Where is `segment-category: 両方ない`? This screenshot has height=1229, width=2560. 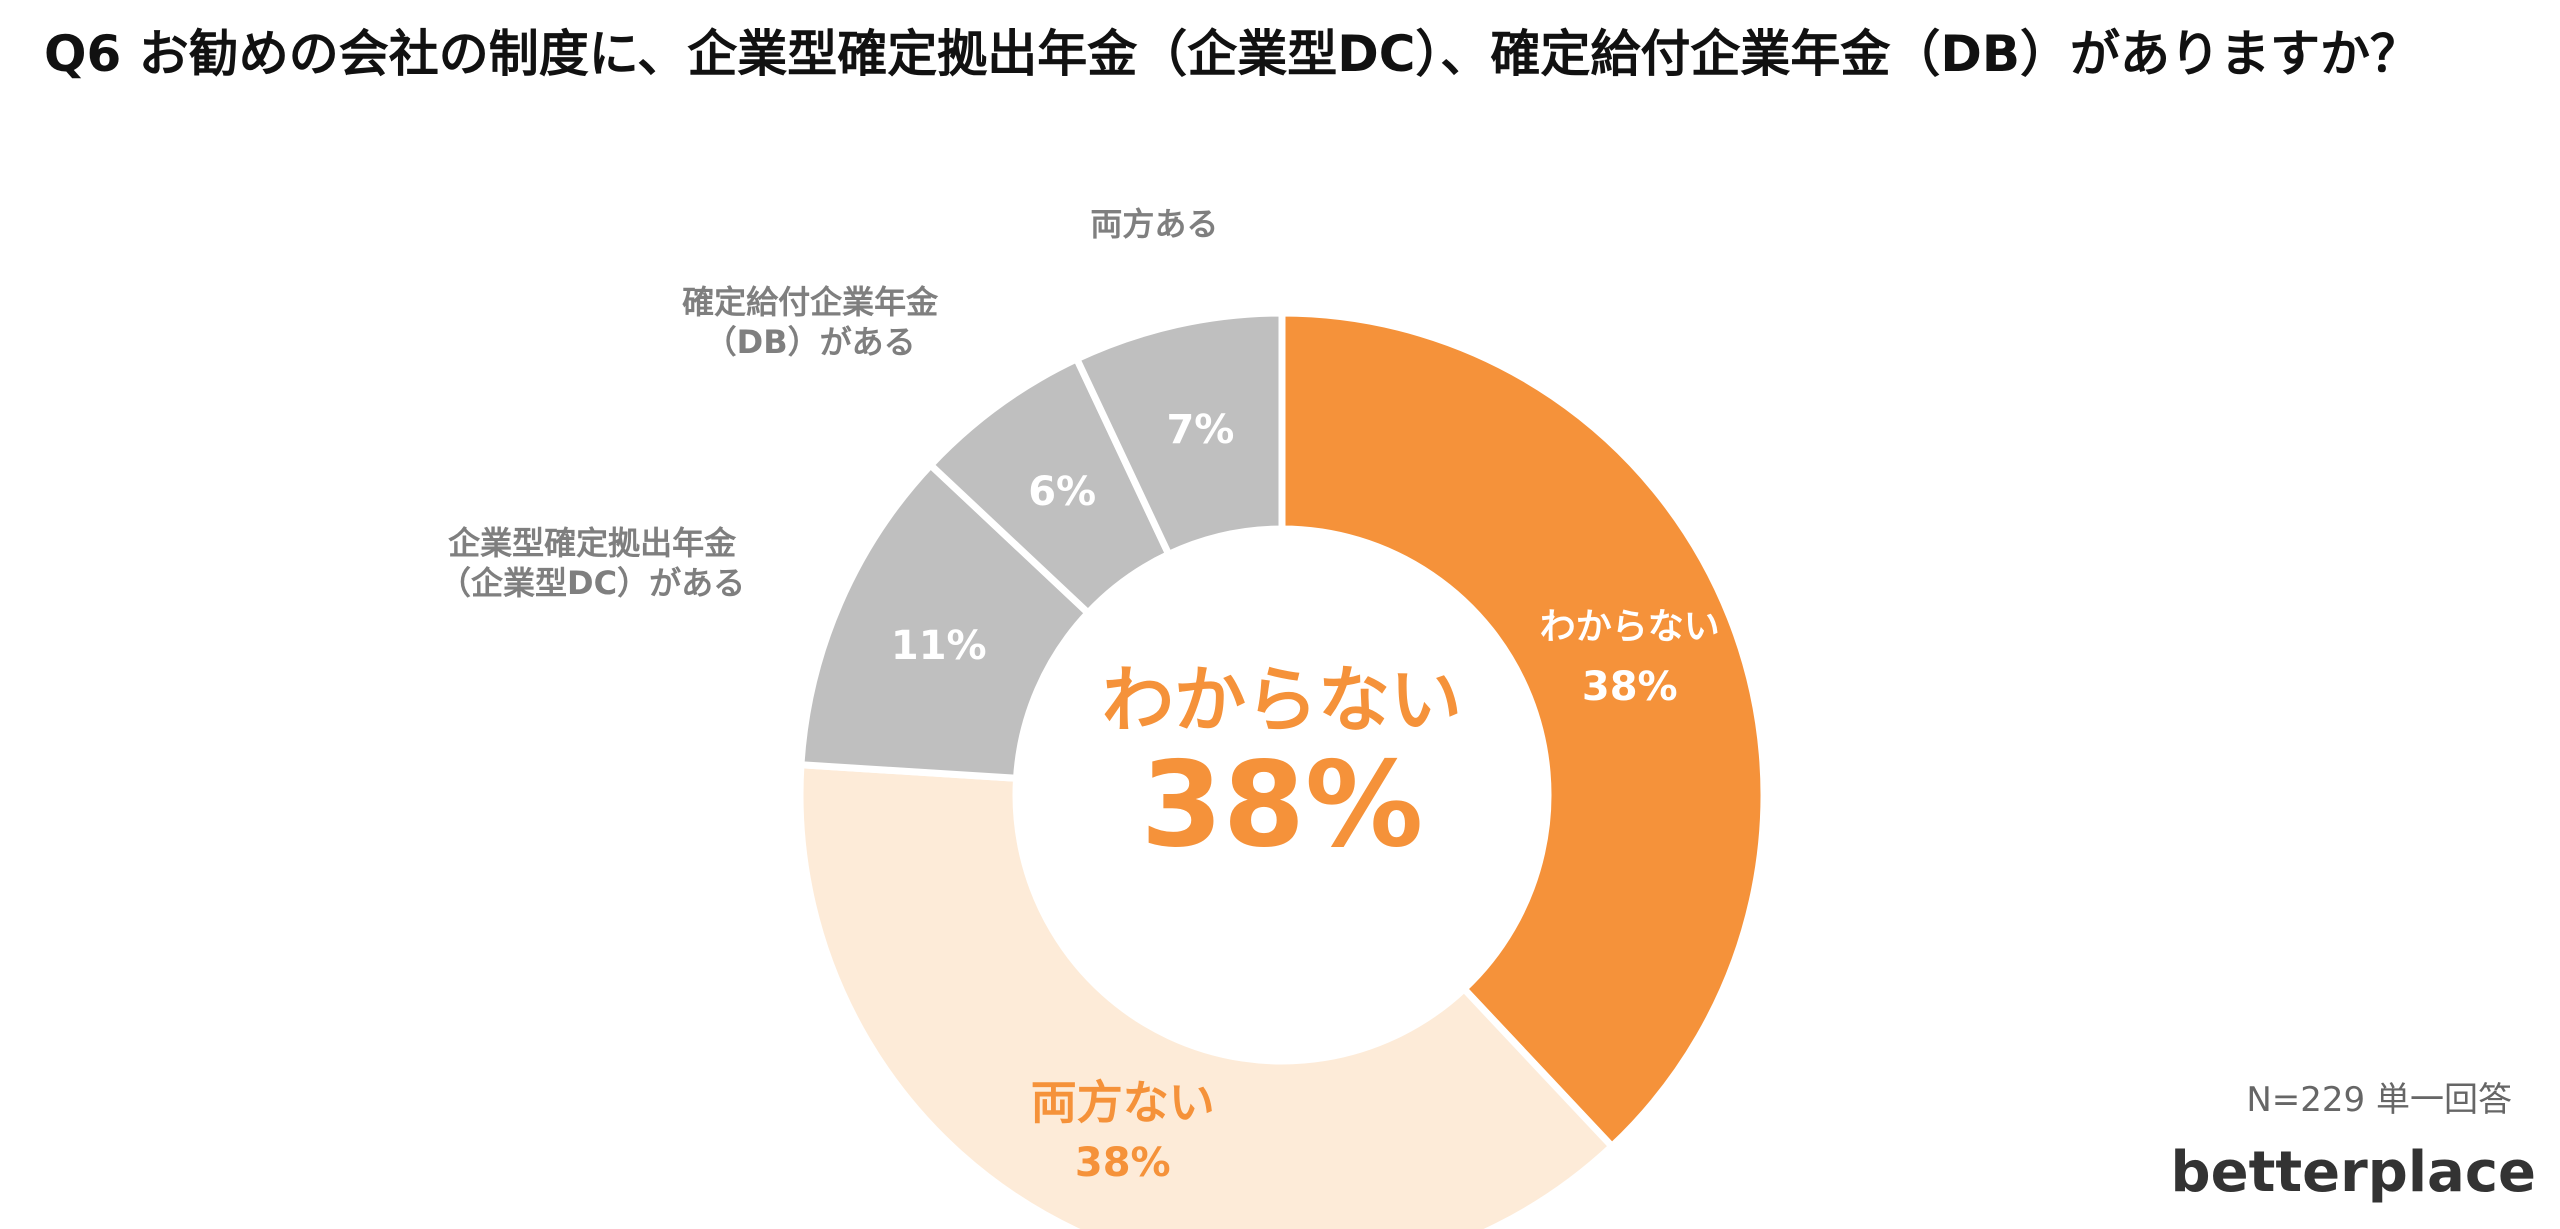
segment-category: 両方ない is located at coordinates (1122, 1102).